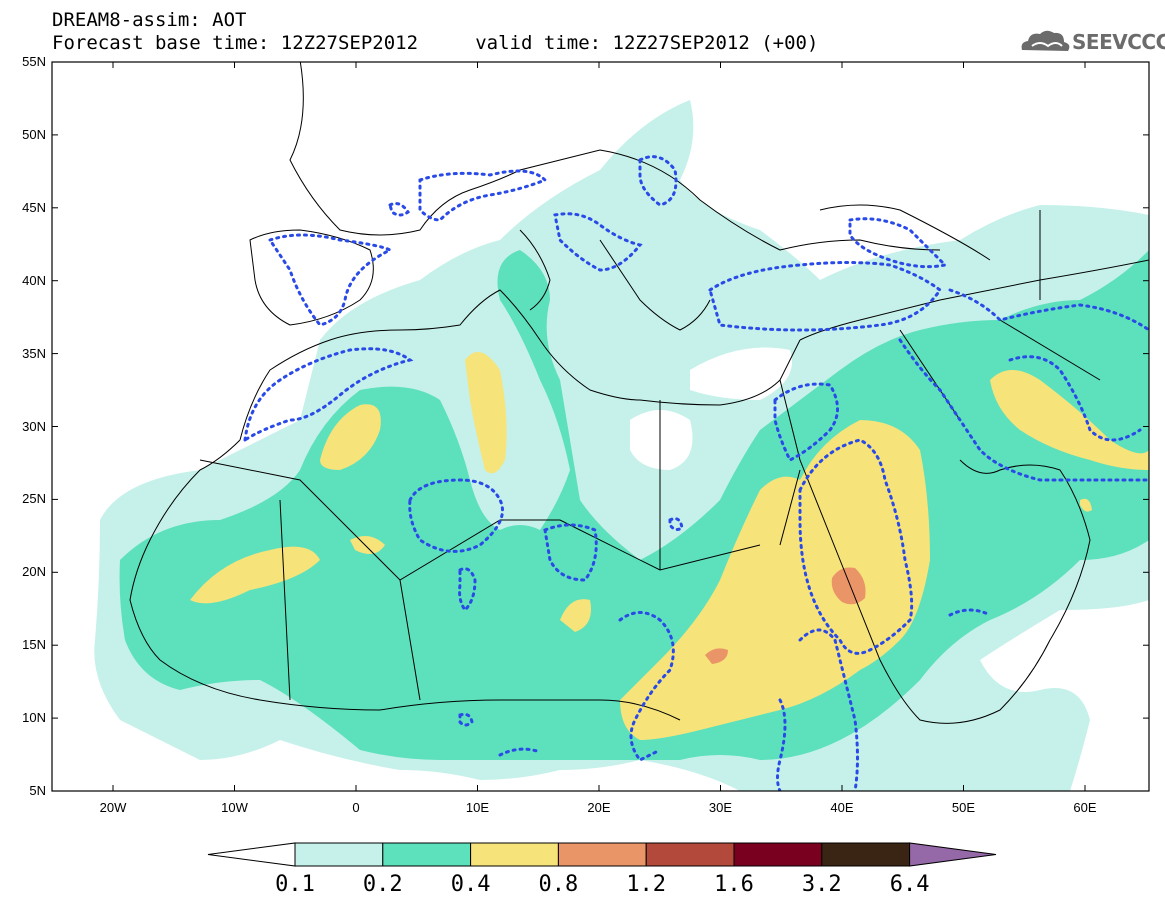  I want to click on colorbar-label: 3.2, so click(821, 884).